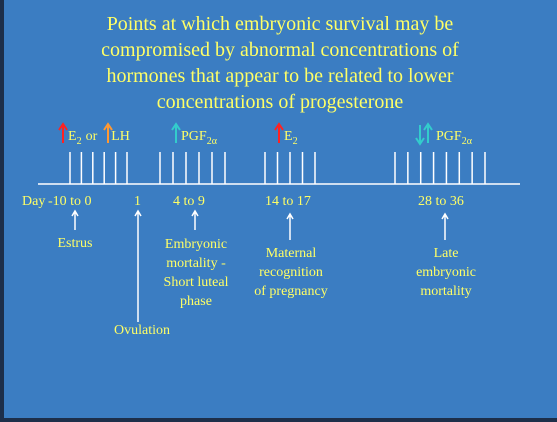 This screenshot has height=422, width=557. What do you see at coordinates (33, 201) in the screenshot?
I see `day-label: Day` at bounding box center [33, 201].